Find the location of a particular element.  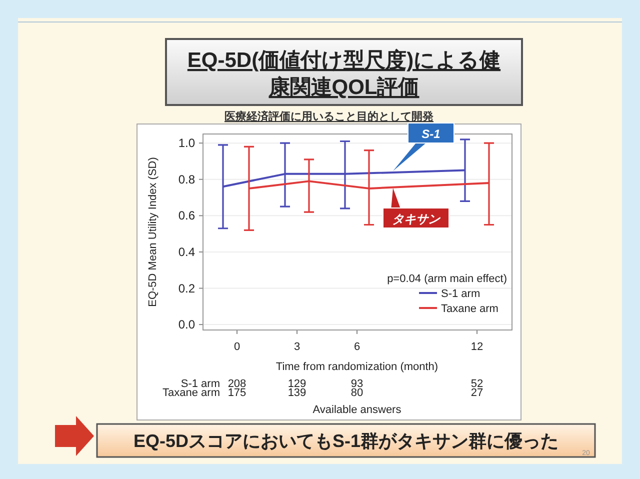

text: S-1 arm is located at coordinates (200, 384).